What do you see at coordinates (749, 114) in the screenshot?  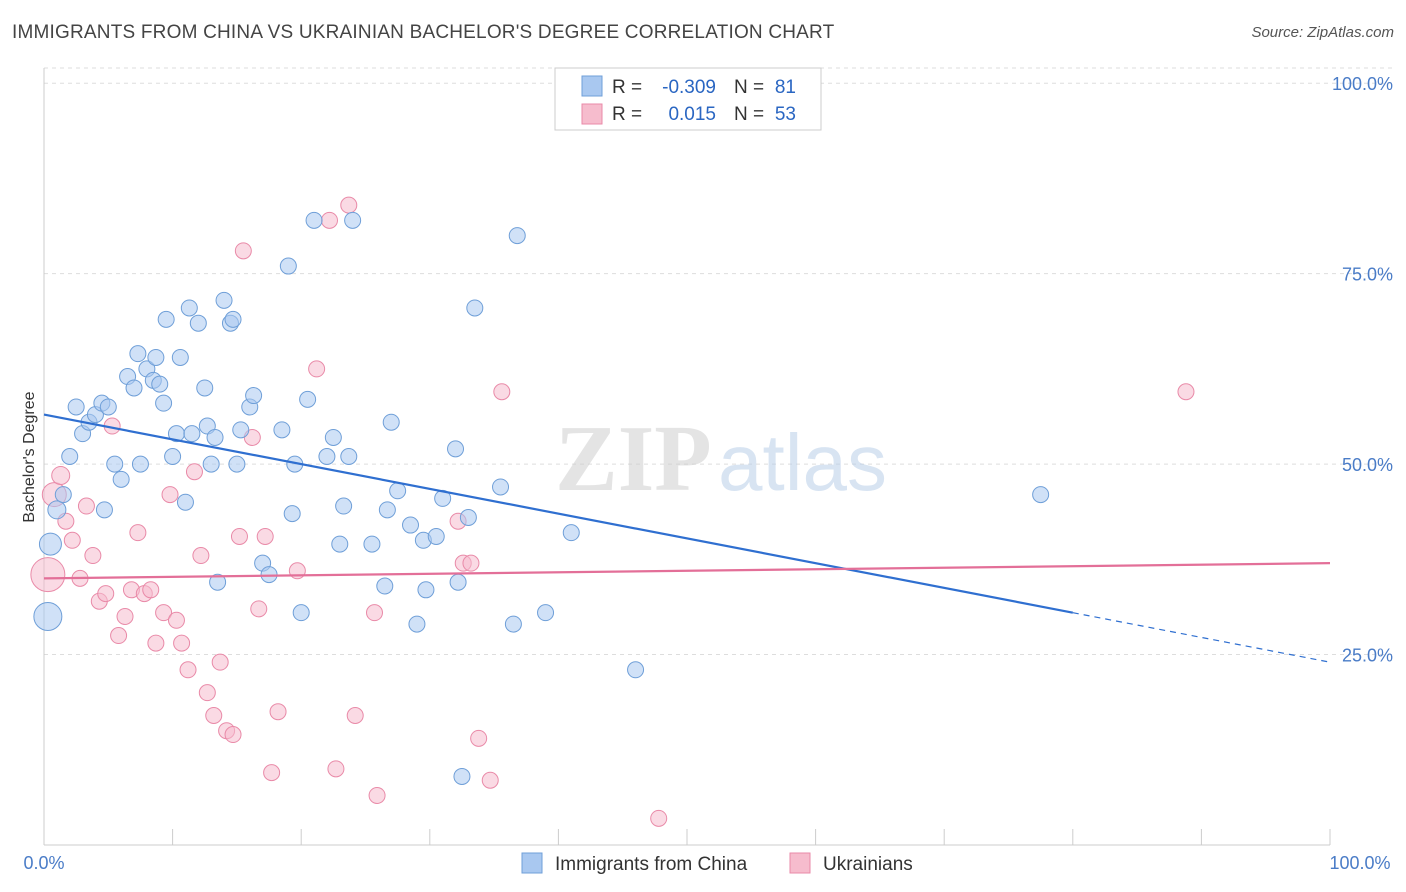 I see `legend-n-label-ukrainians: N =` at bounding box center [749, 114].